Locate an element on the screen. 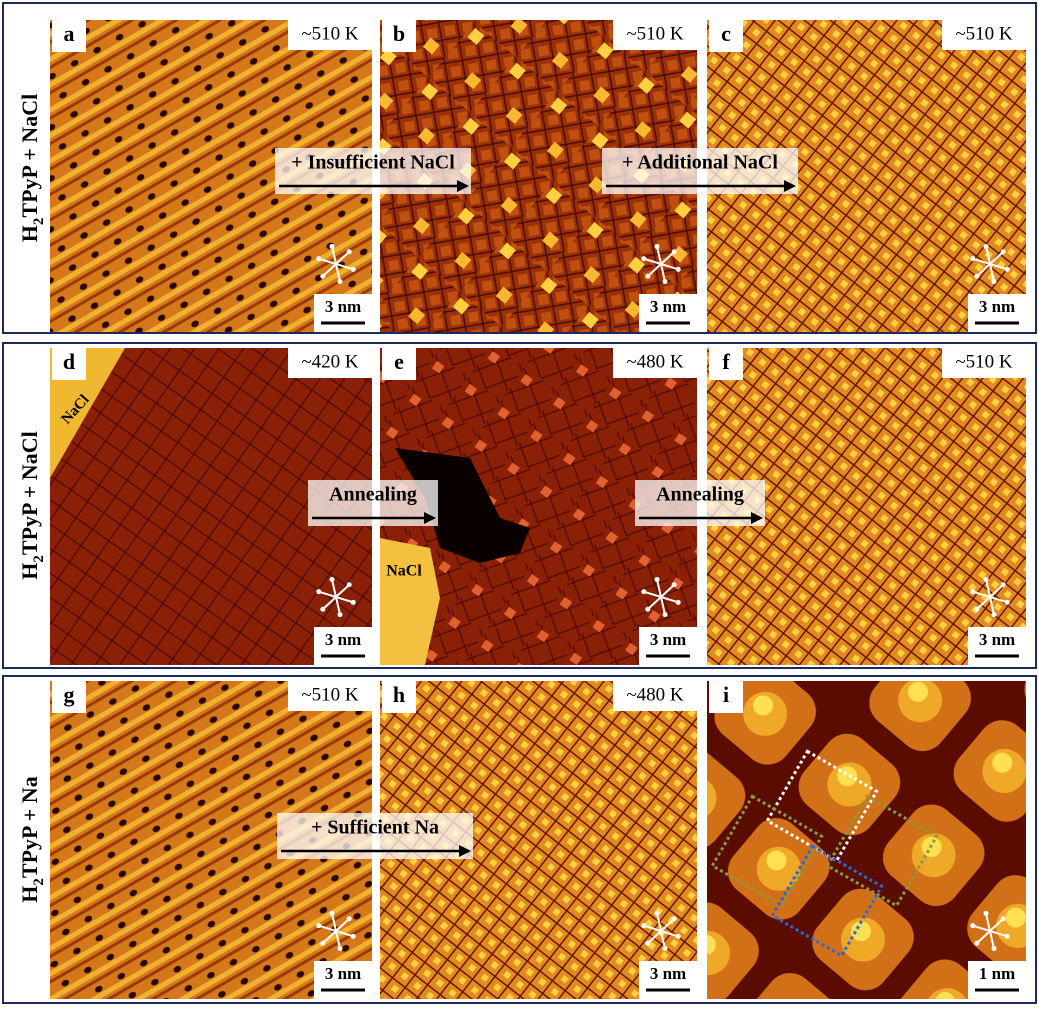 This screenshot has width=1039, height=1013. row-label: H2TPyP + NaCl is located at coordinates (32, 168).